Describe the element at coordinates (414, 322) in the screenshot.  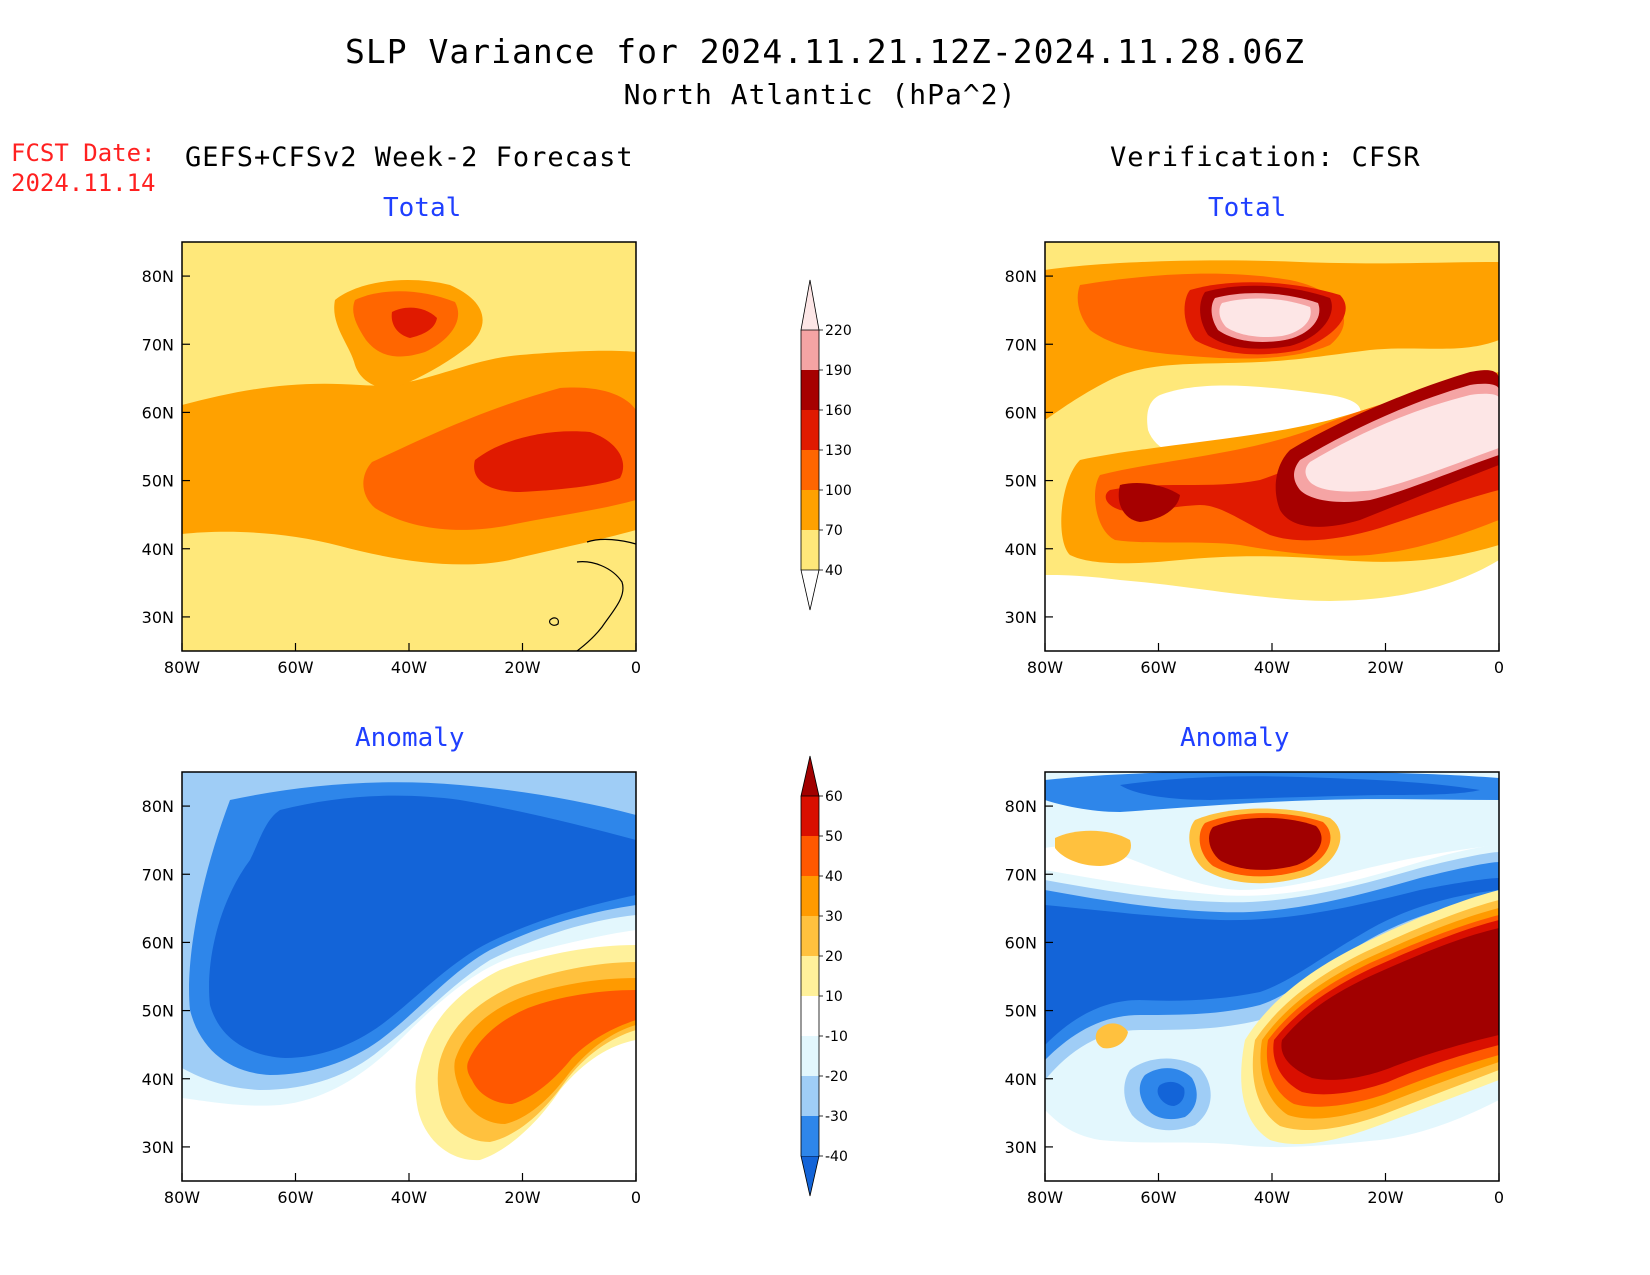
I see `contour-130-greenland` at that location.